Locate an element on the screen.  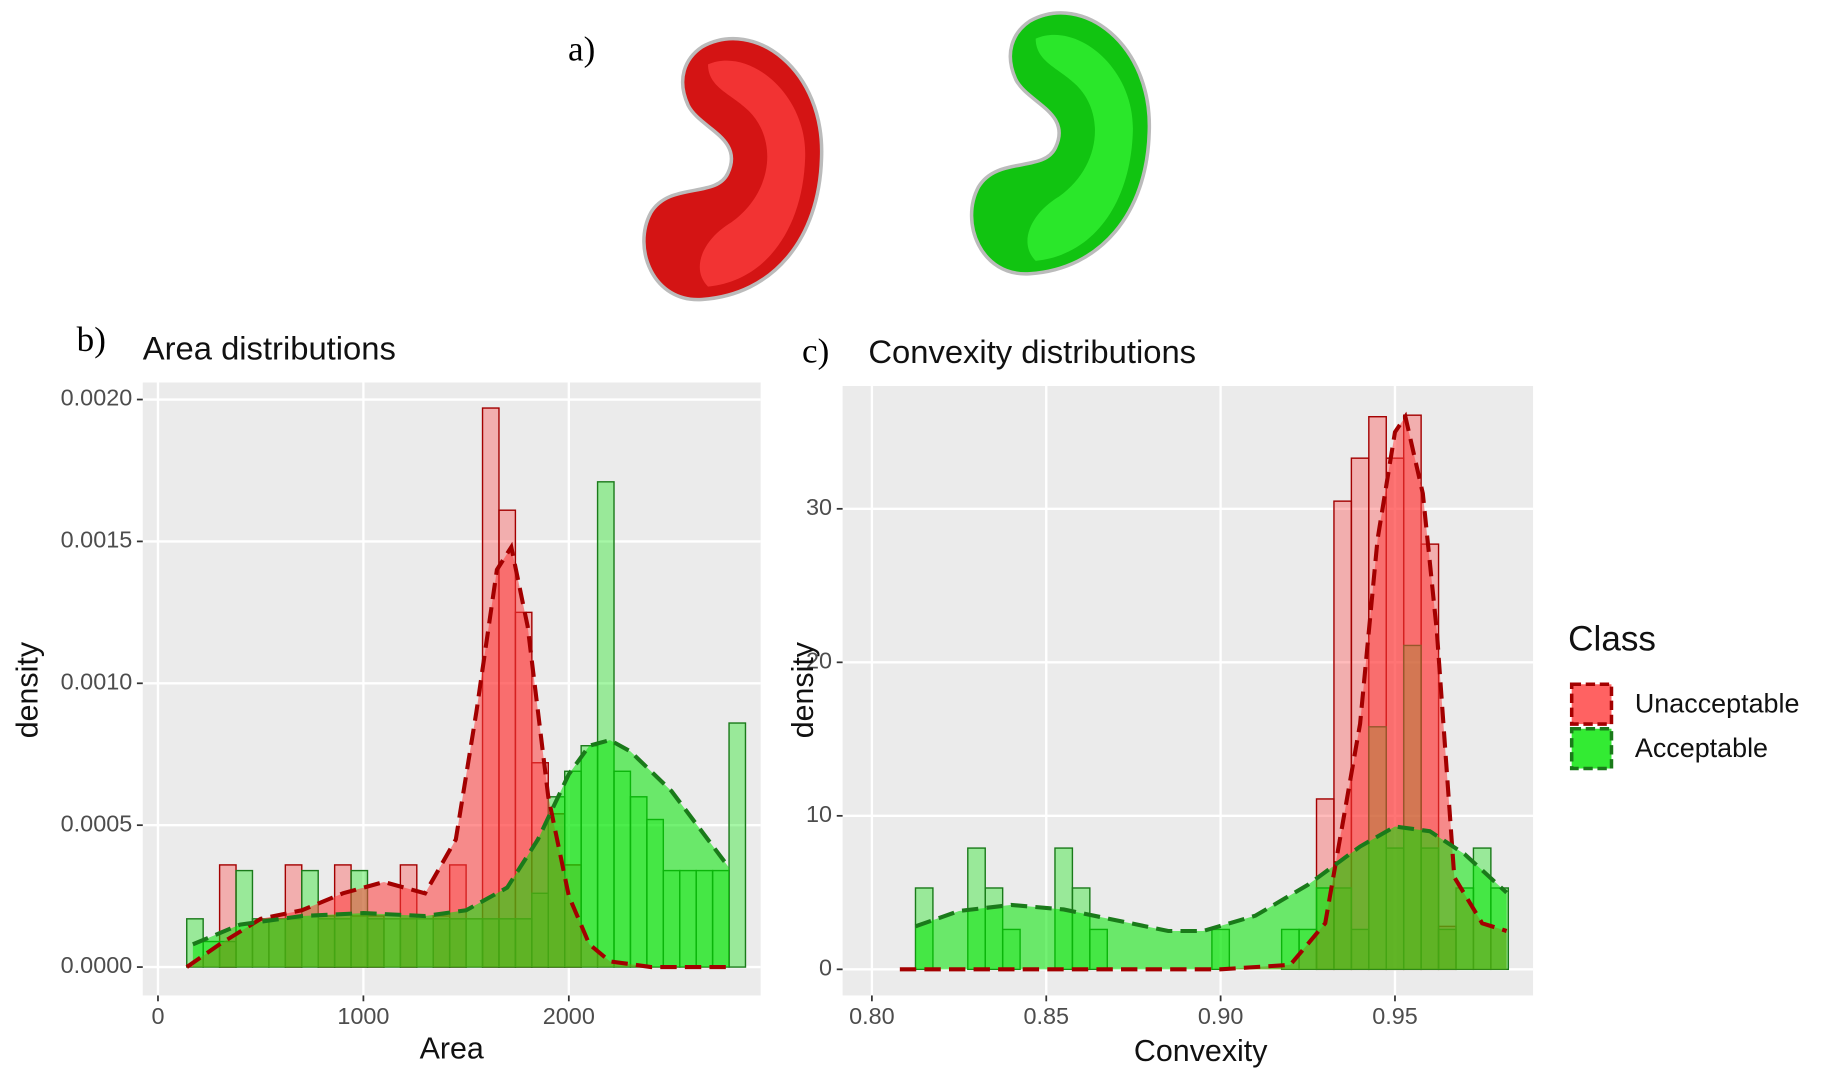
x-tick-label: 0.90 is located at coordinates (1221, 1016).